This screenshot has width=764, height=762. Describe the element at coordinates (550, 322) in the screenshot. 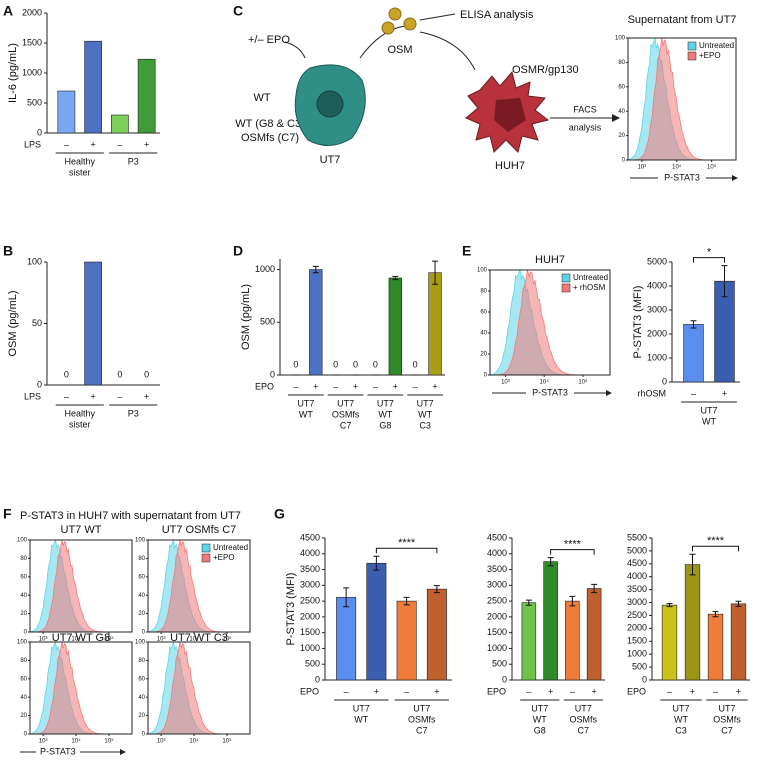

I see `plot-frame` at that location.